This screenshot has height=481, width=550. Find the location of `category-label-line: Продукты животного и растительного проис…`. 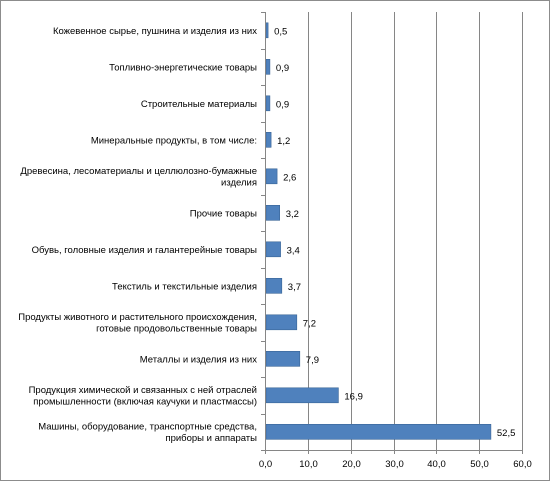

category-label-line: Продукты животного и растительного проис… is located at coordinates (137, 317).